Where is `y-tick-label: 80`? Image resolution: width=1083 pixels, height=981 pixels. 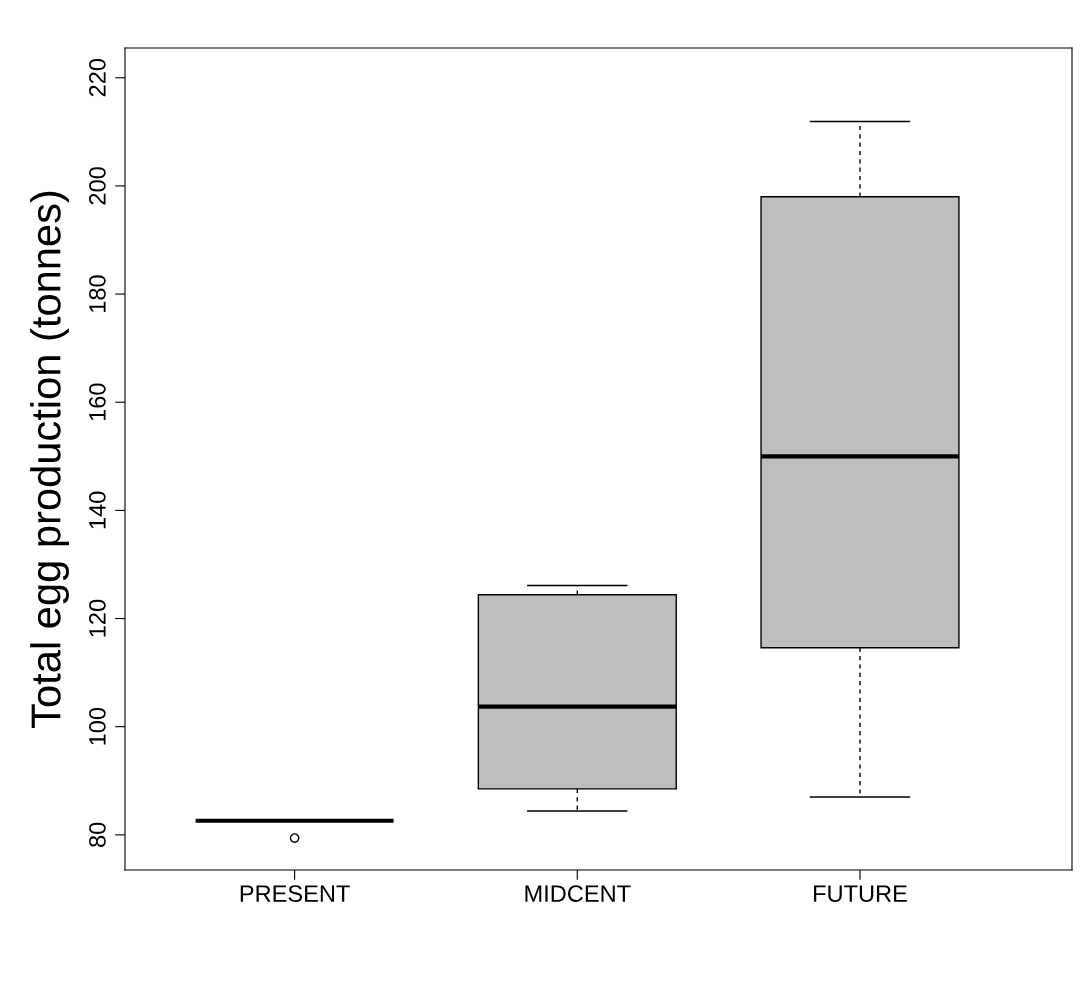
y-tick-label: 80 is located at coordinates (97, 834).